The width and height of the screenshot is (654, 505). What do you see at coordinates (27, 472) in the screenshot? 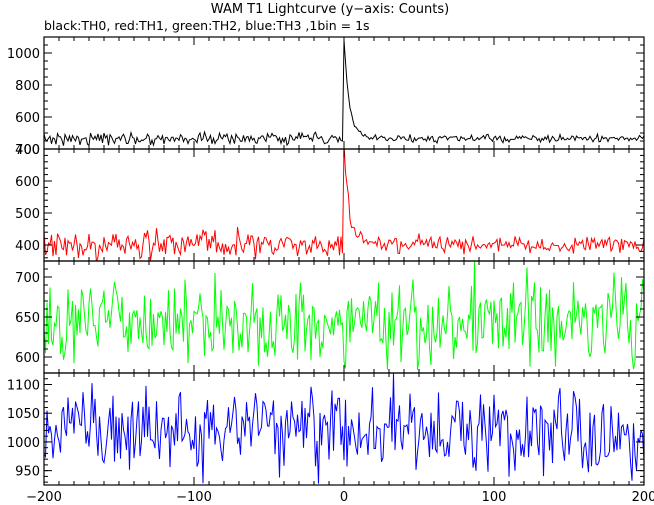
I see `y-tick-label: 950` at bounding box center [27, 472].